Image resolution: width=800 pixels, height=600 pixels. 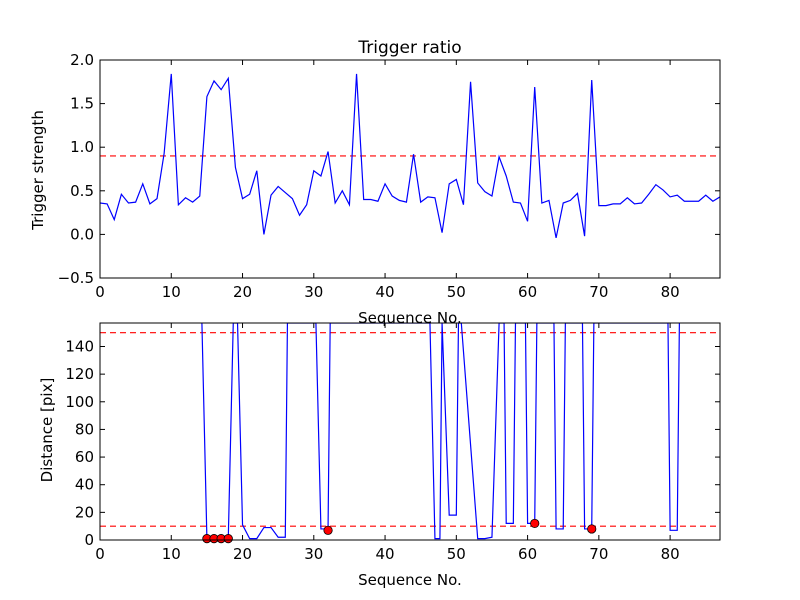 I want to click on bottom-x-tick-label: 40, so click(x=385, y=554).